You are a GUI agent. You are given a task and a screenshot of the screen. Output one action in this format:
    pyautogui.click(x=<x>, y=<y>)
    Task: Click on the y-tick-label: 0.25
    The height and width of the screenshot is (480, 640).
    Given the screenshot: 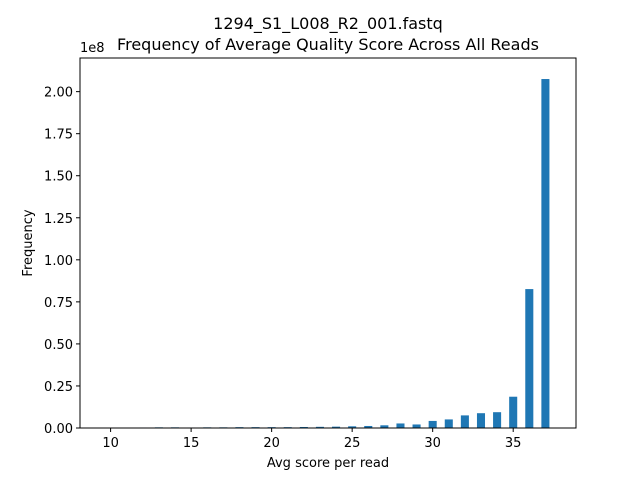 What is the action you would take?
    pyautogui.click(x=58, y=387)
    